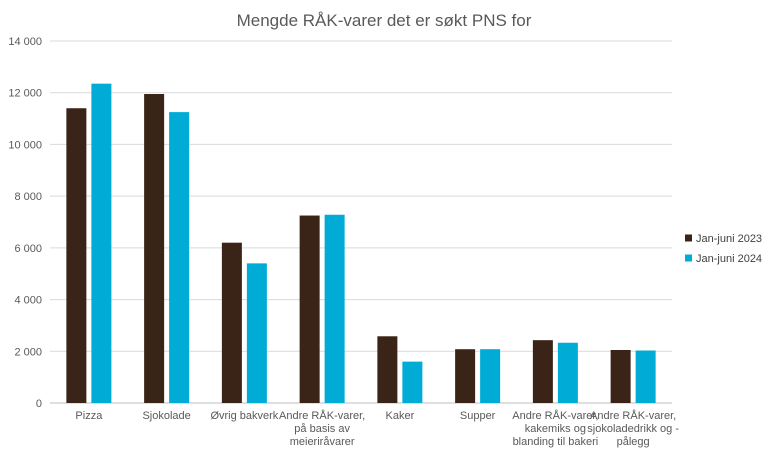 The width and height of the screenshot is (768, 464). I want to click on legend-label: Jan-juni 2023, so click(729, 239).